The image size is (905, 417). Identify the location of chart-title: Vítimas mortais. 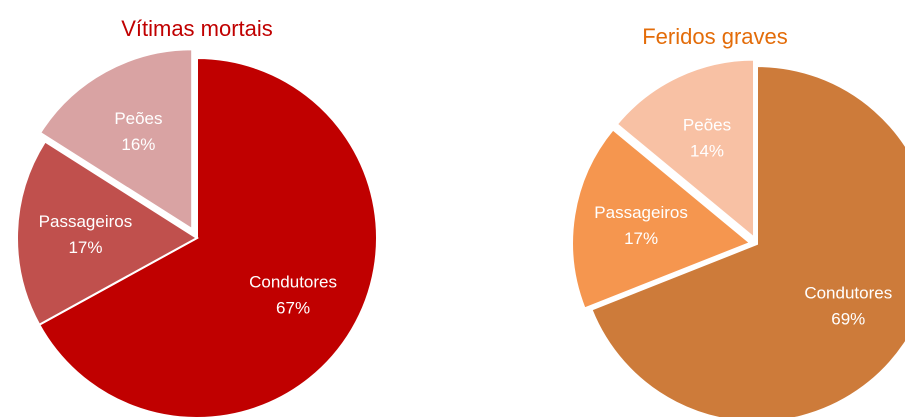
(197, 28).